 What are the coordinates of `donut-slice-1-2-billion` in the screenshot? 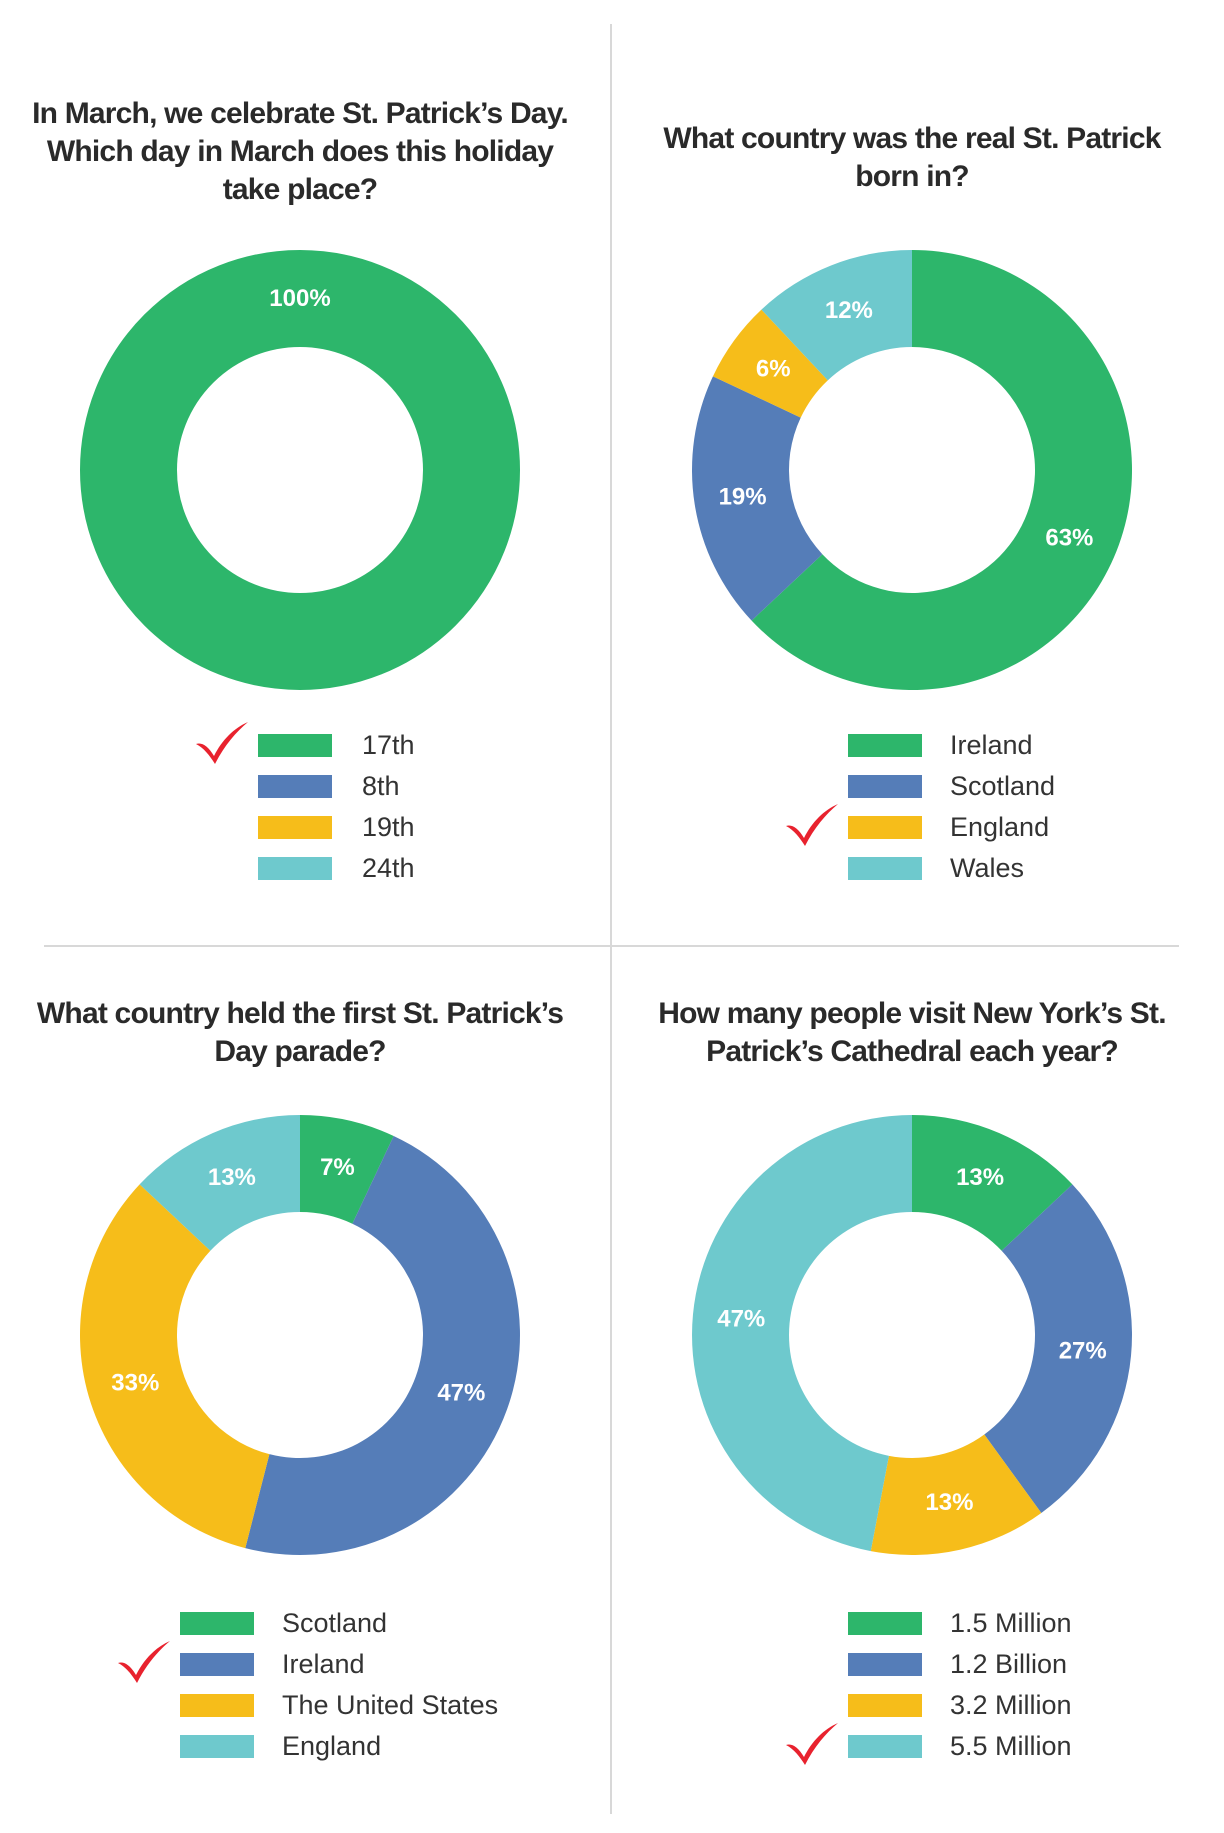 It's located at (1058, 1348).